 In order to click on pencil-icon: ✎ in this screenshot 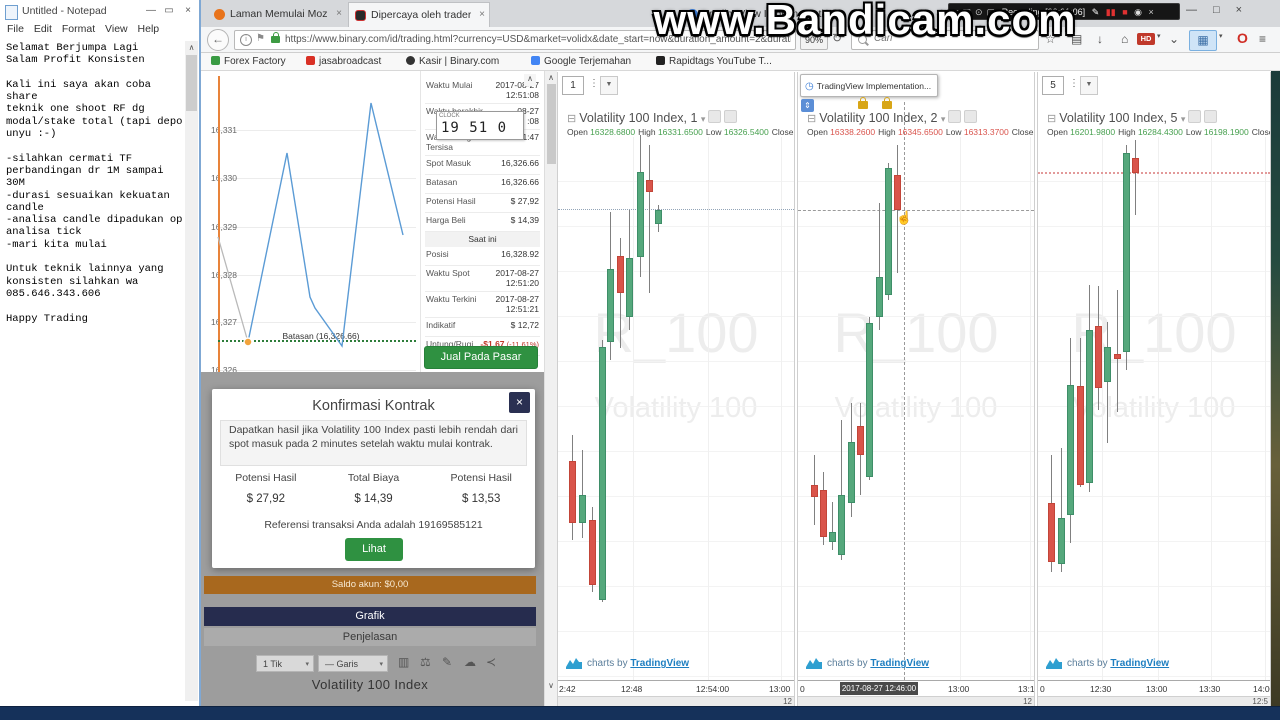, I will do `click(1095, 12)`.